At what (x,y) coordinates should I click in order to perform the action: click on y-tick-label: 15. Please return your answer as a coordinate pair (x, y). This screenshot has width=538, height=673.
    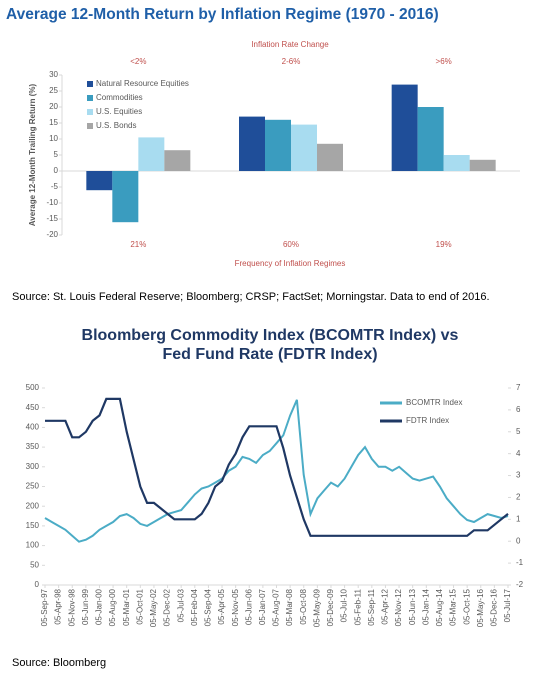
    Looking at the image, I should click on (53, 122).